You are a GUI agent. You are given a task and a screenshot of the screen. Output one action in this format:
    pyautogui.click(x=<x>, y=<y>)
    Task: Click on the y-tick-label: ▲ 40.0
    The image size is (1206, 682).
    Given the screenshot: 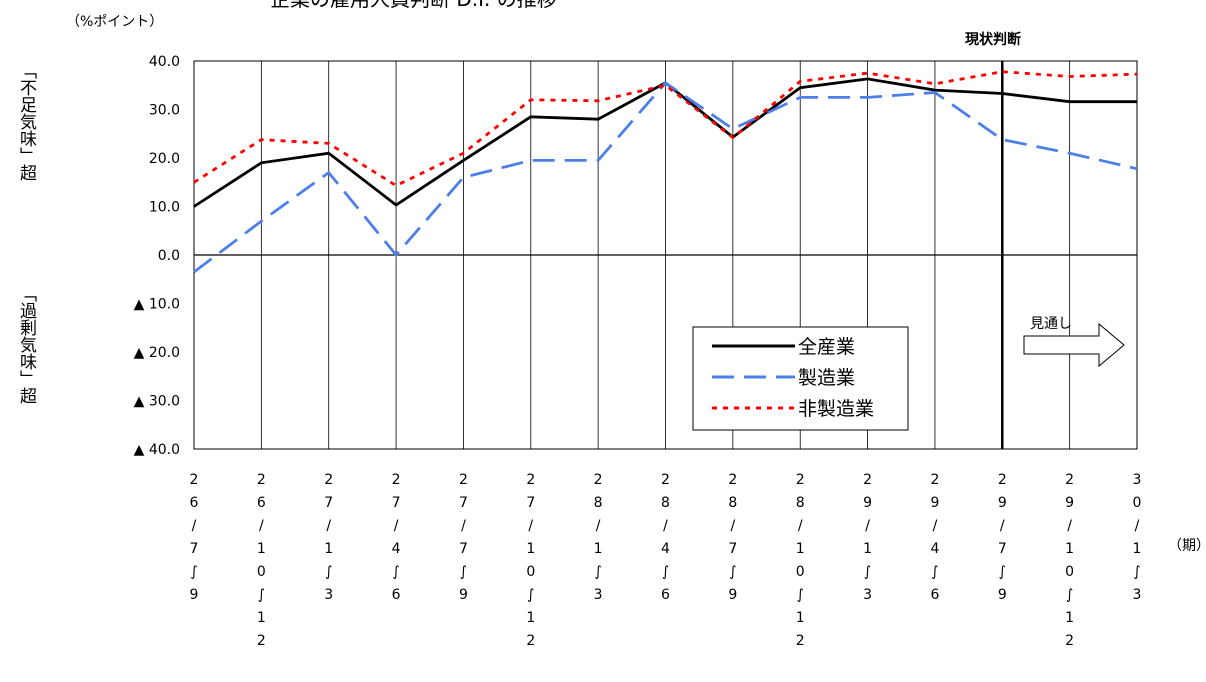 What is the action you would take?
    pyautogui.click(x=157, y=450)
    